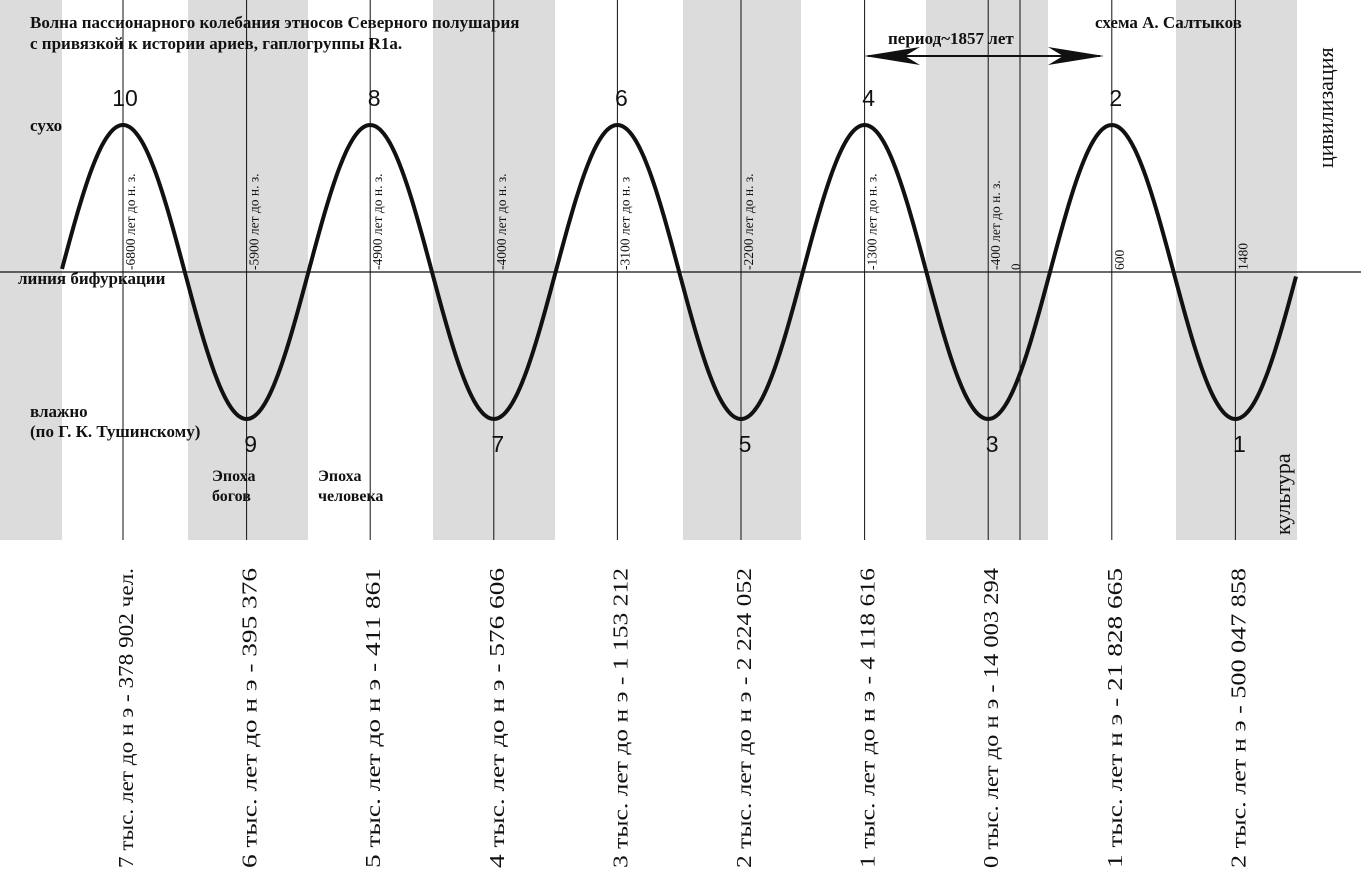 The image size is (1361, 884). What do you see at coordinates (1015, 267) in the screenshot?
I see `zero-year-label: 0` at bounding box center [1015, 267].